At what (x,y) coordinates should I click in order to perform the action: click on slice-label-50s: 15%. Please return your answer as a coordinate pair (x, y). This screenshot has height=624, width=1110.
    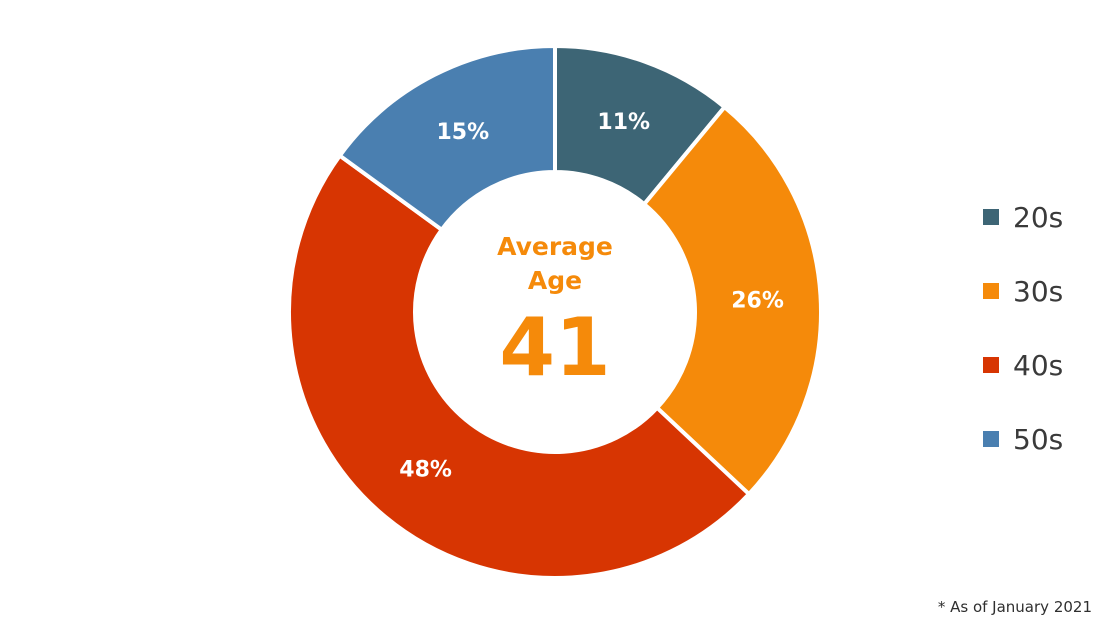
    Looking at the image, I should click on (463, 132).